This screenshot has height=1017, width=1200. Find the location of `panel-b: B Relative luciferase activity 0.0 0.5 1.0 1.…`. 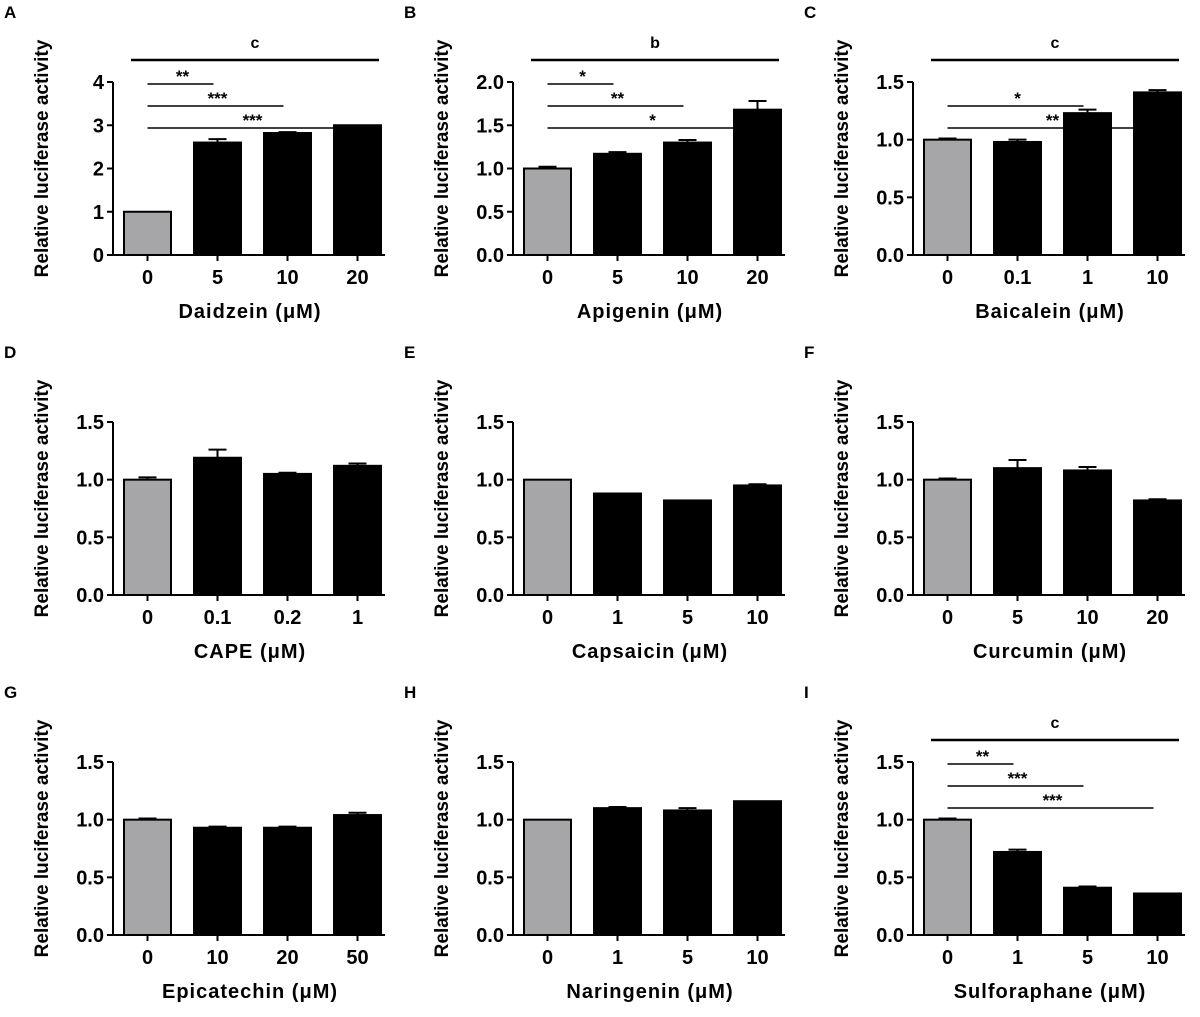

panel-b: B Relative luciferase activity 0.0 0.5 1.0 1.… is located at coordinates (594, 163).